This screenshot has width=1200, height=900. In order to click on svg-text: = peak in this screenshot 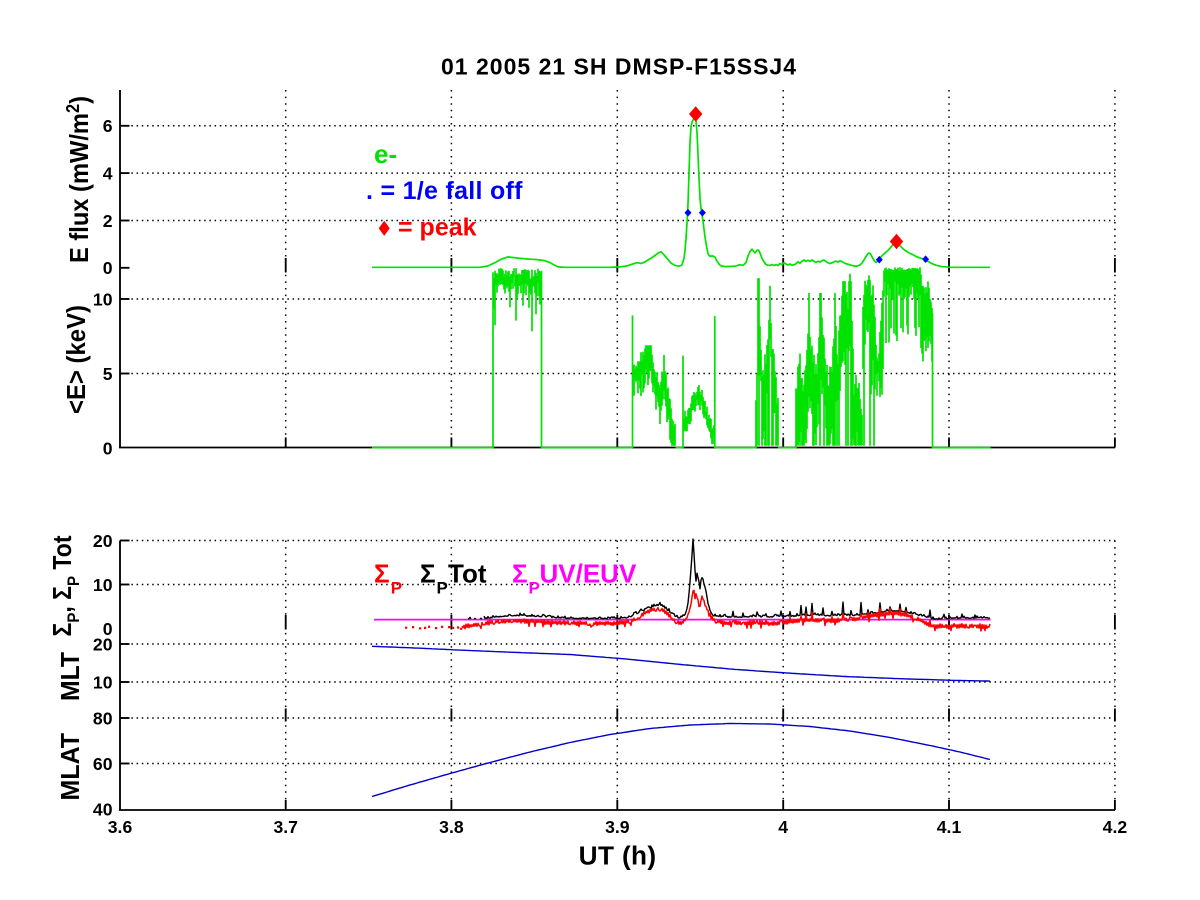, I will do `click(437, 228)`.